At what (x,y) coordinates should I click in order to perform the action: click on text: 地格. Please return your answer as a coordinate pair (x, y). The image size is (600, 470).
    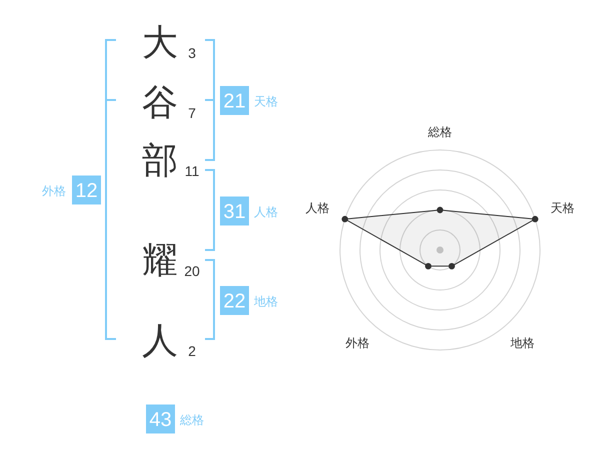
    Looking at the image, I should click on (265, 301).